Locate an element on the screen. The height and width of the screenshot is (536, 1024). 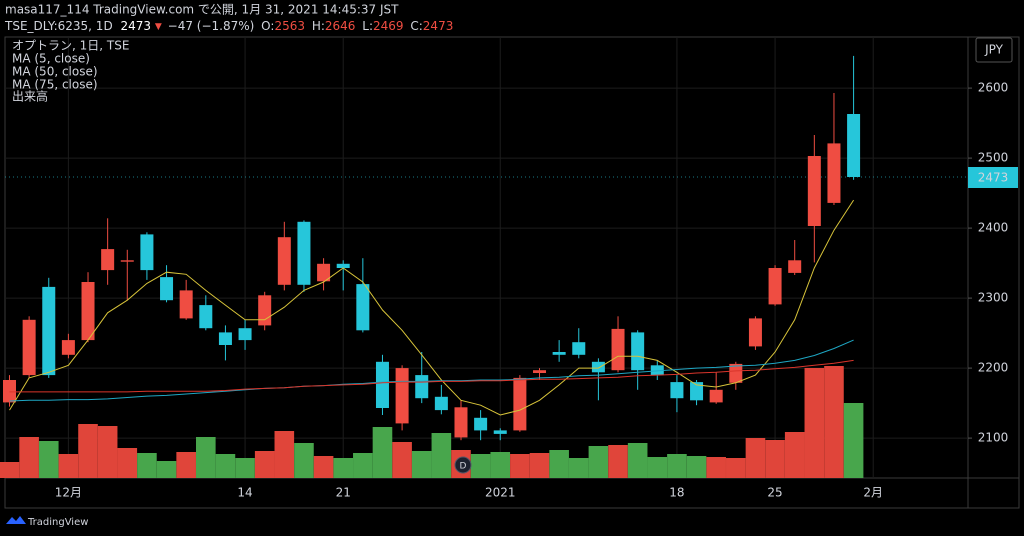
ohlc-value: 2473 is located at coordinates (438, 26).